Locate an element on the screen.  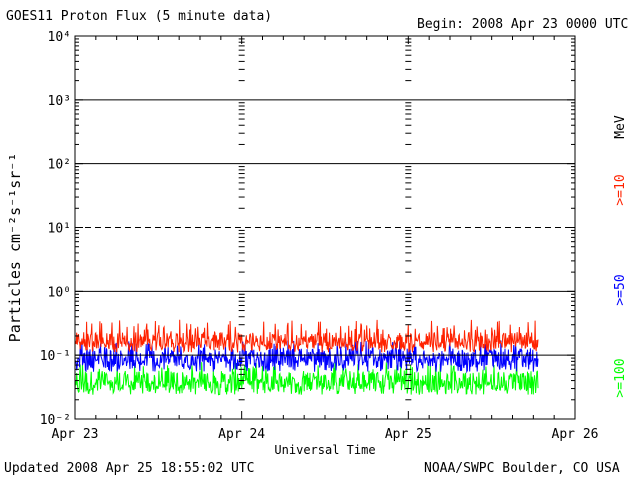
x-tick-label: Apr 25 is located at coordinates (408, 434).